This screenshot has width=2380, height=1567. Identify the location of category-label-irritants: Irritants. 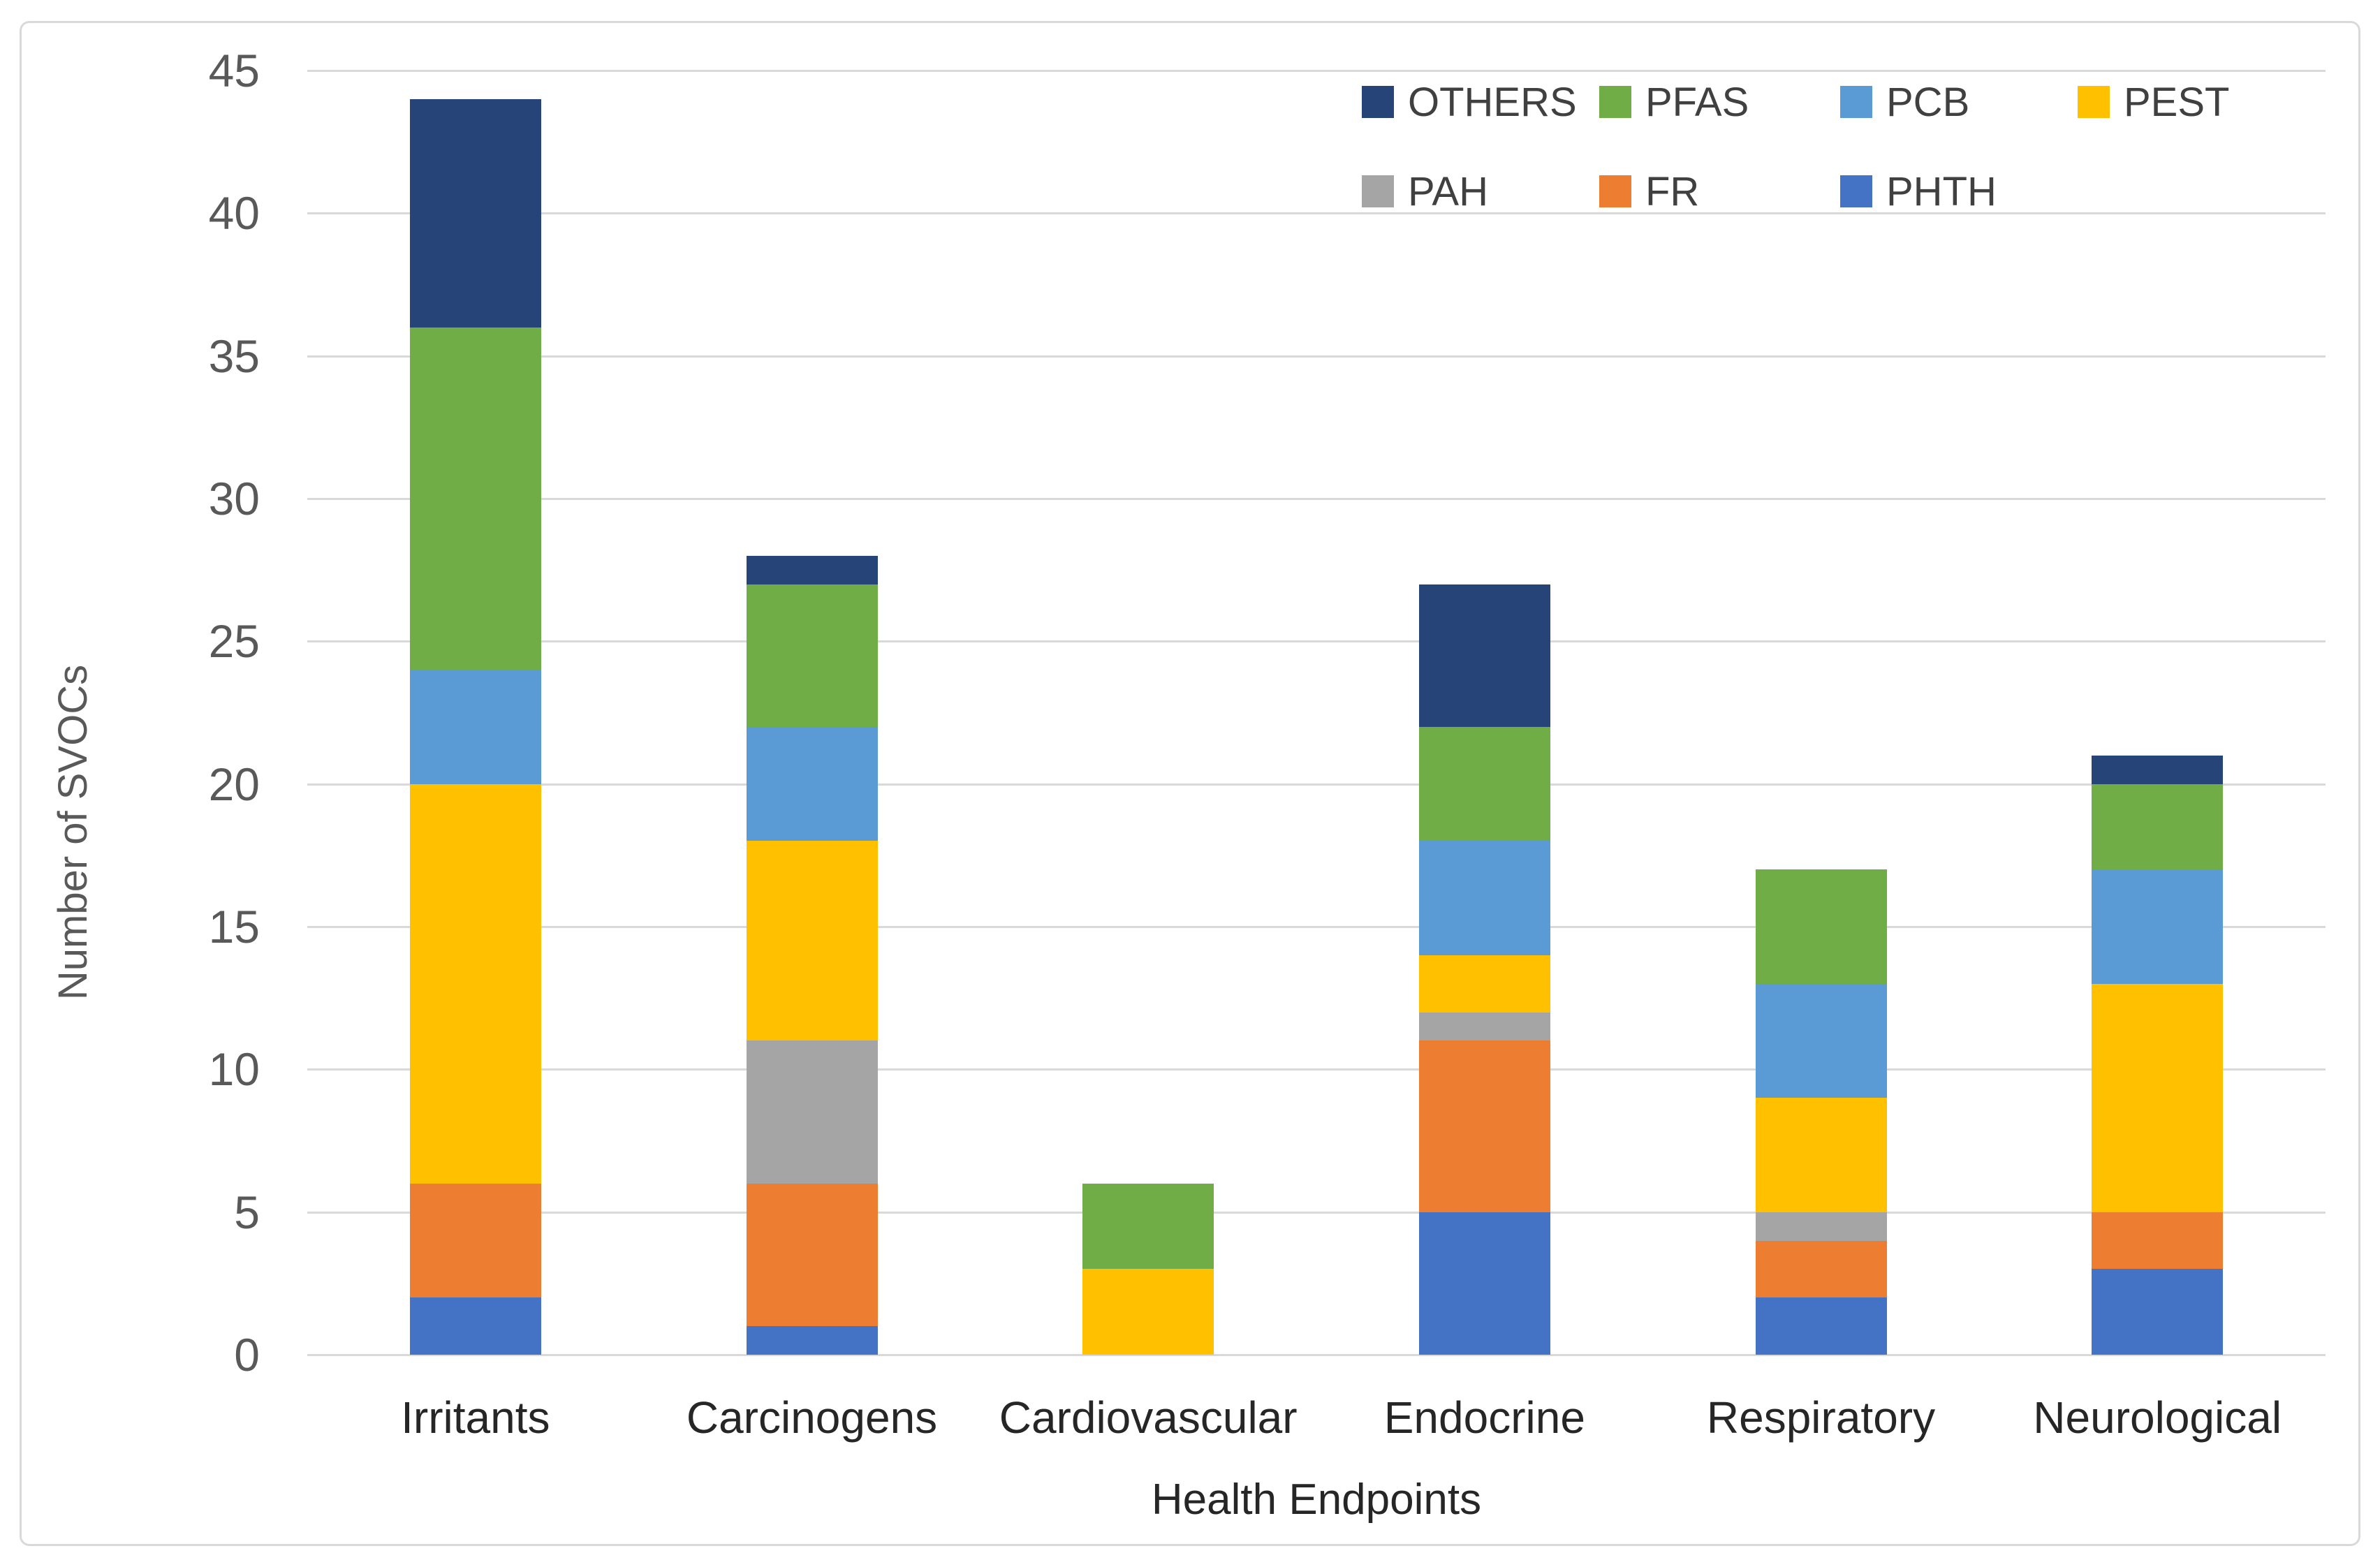
(475, 1417).